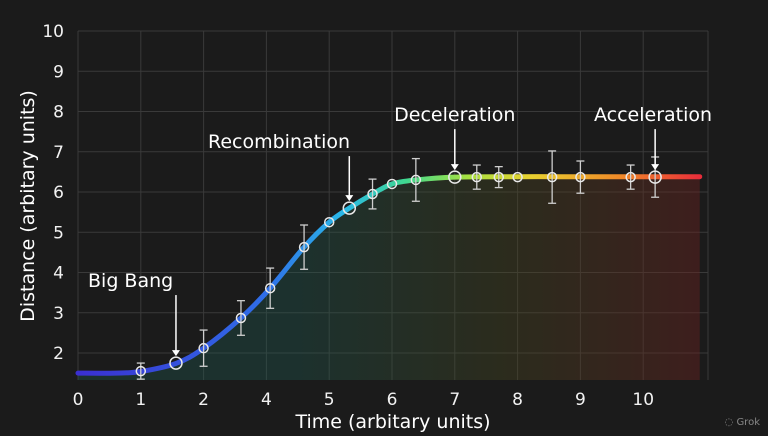 The width and height of the screenshot is (768, 436). I want to click on y-tick-label: 10, so click(53, 32).